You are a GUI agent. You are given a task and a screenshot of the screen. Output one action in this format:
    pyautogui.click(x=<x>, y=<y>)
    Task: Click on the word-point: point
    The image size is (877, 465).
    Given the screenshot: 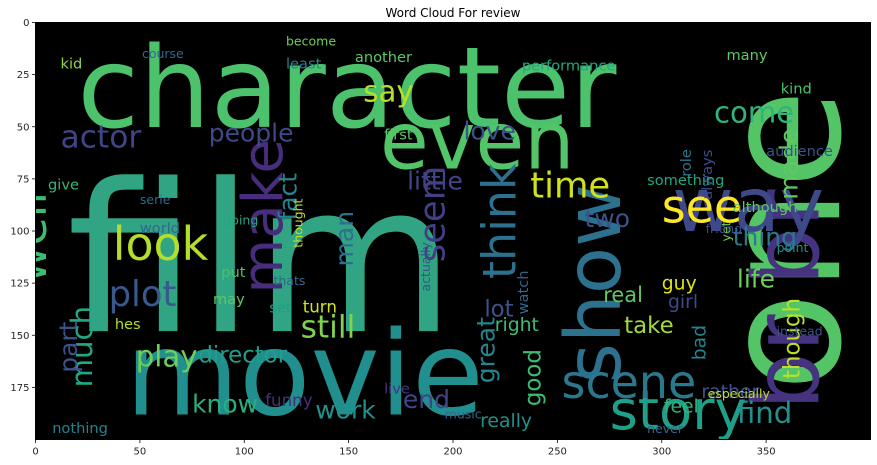 What is the action you would take?
    pyautogui.click(x=793, y=247)
    